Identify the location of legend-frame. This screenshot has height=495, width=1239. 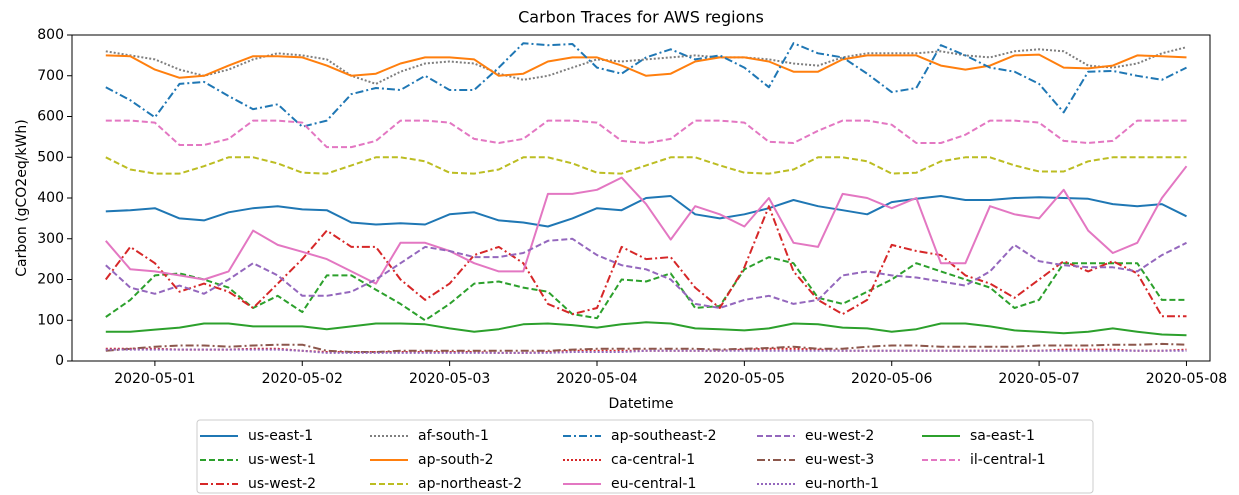
(645, 456).